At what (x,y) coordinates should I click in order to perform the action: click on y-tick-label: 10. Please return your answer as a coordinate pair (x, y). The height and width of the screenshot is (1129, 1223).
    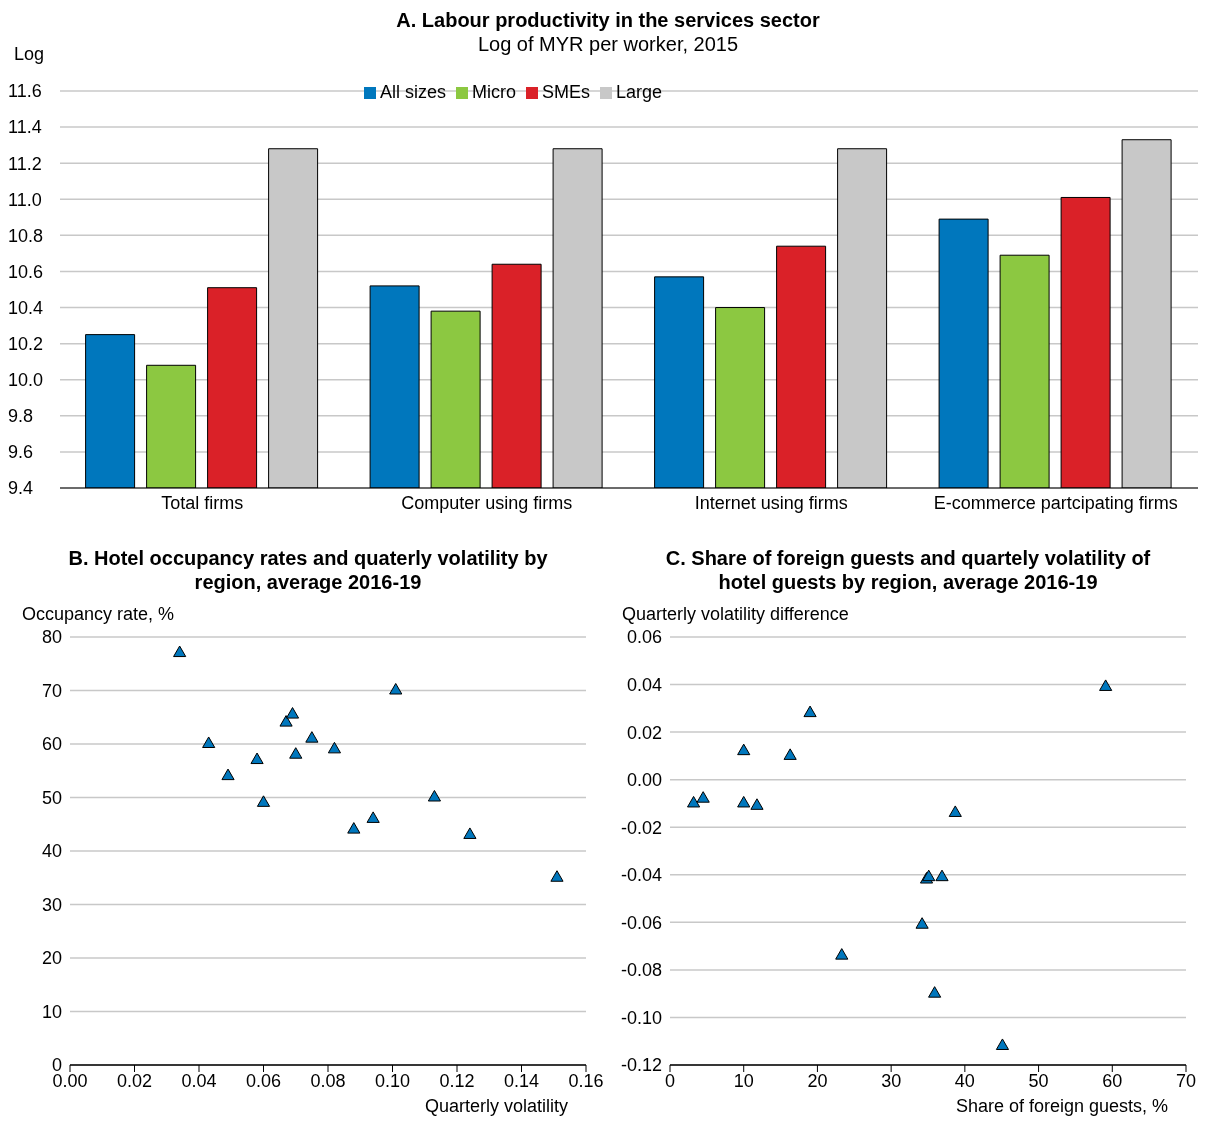
    Looking at the image, I should click on (51, 1011).